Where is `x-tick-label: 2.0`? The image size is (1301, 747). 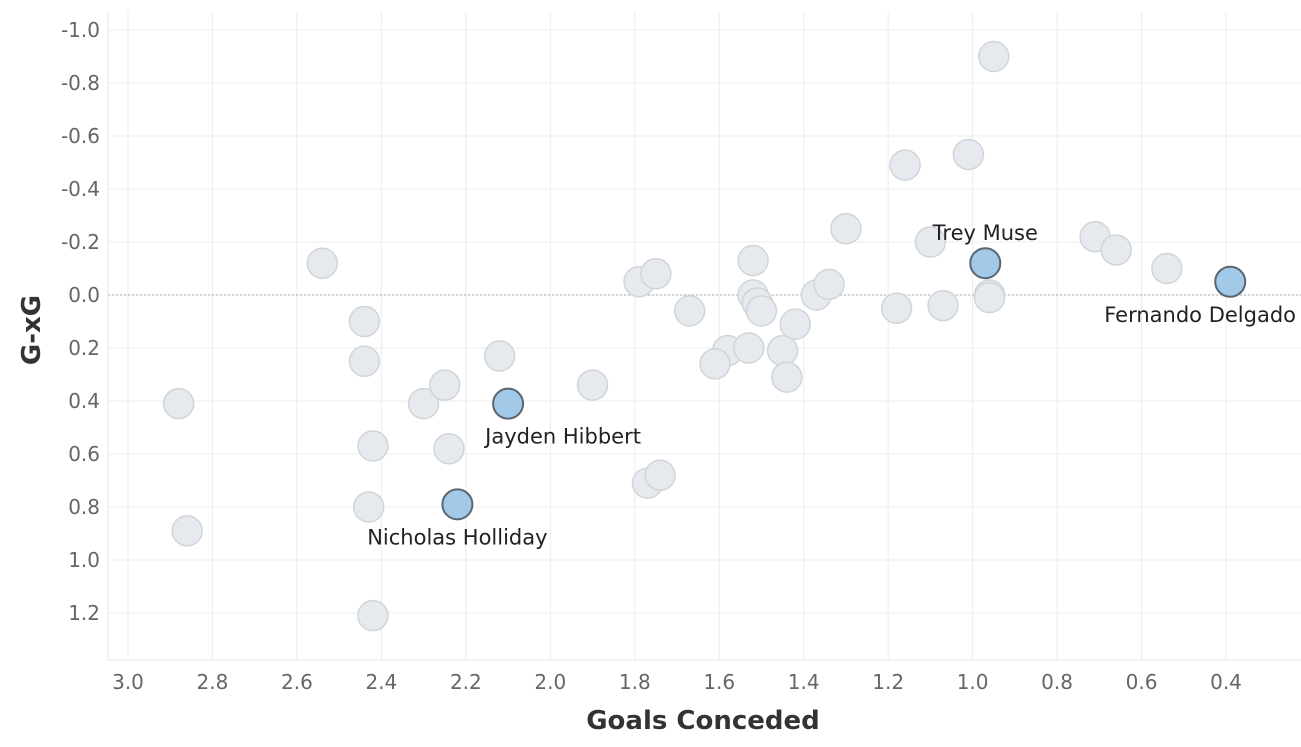 x-tick-label: 2.0 is located at coordinates (550, 682).